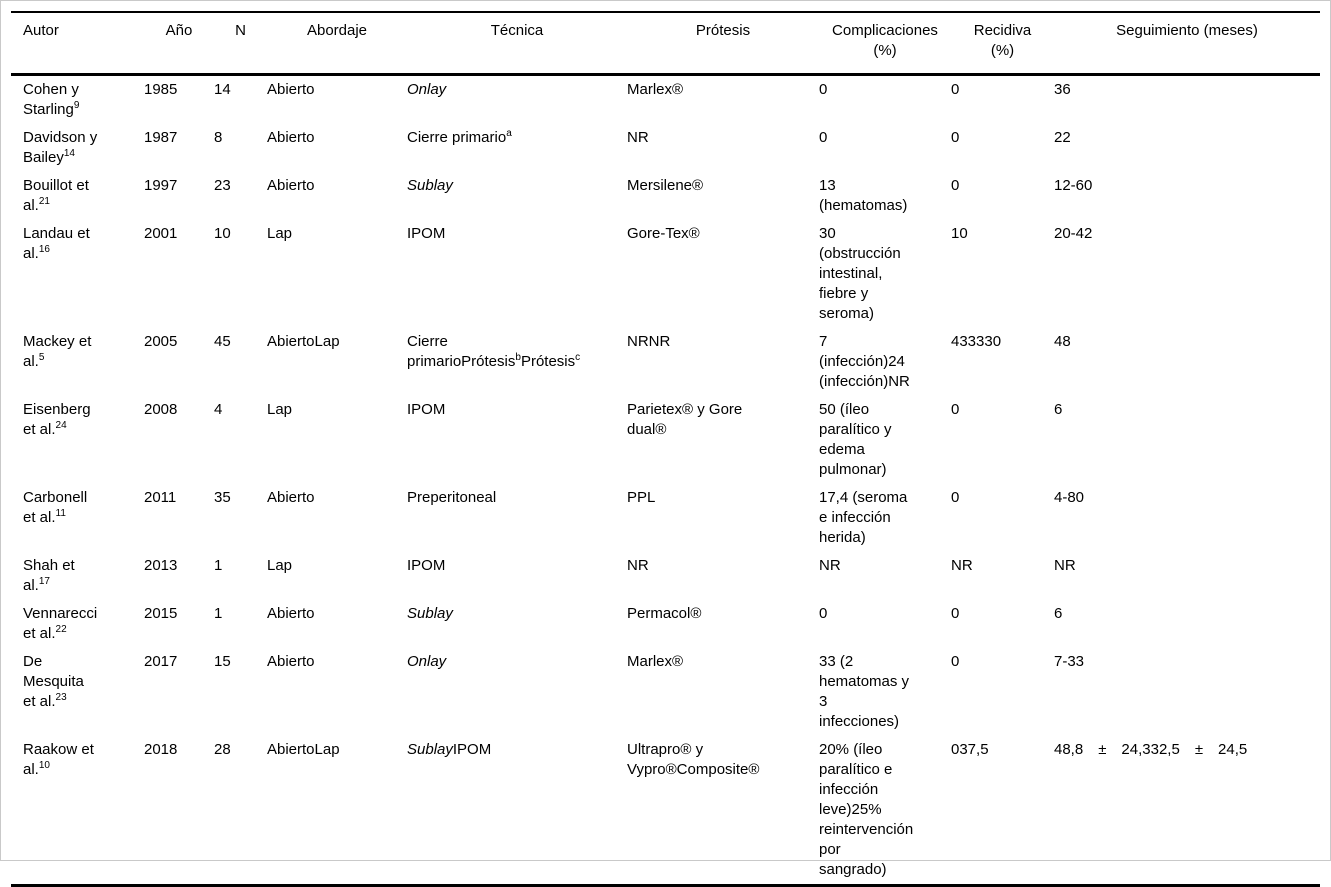  Describe the element at coordinates (240, 30) in the screenshot. I see `column-header: N` at that location.